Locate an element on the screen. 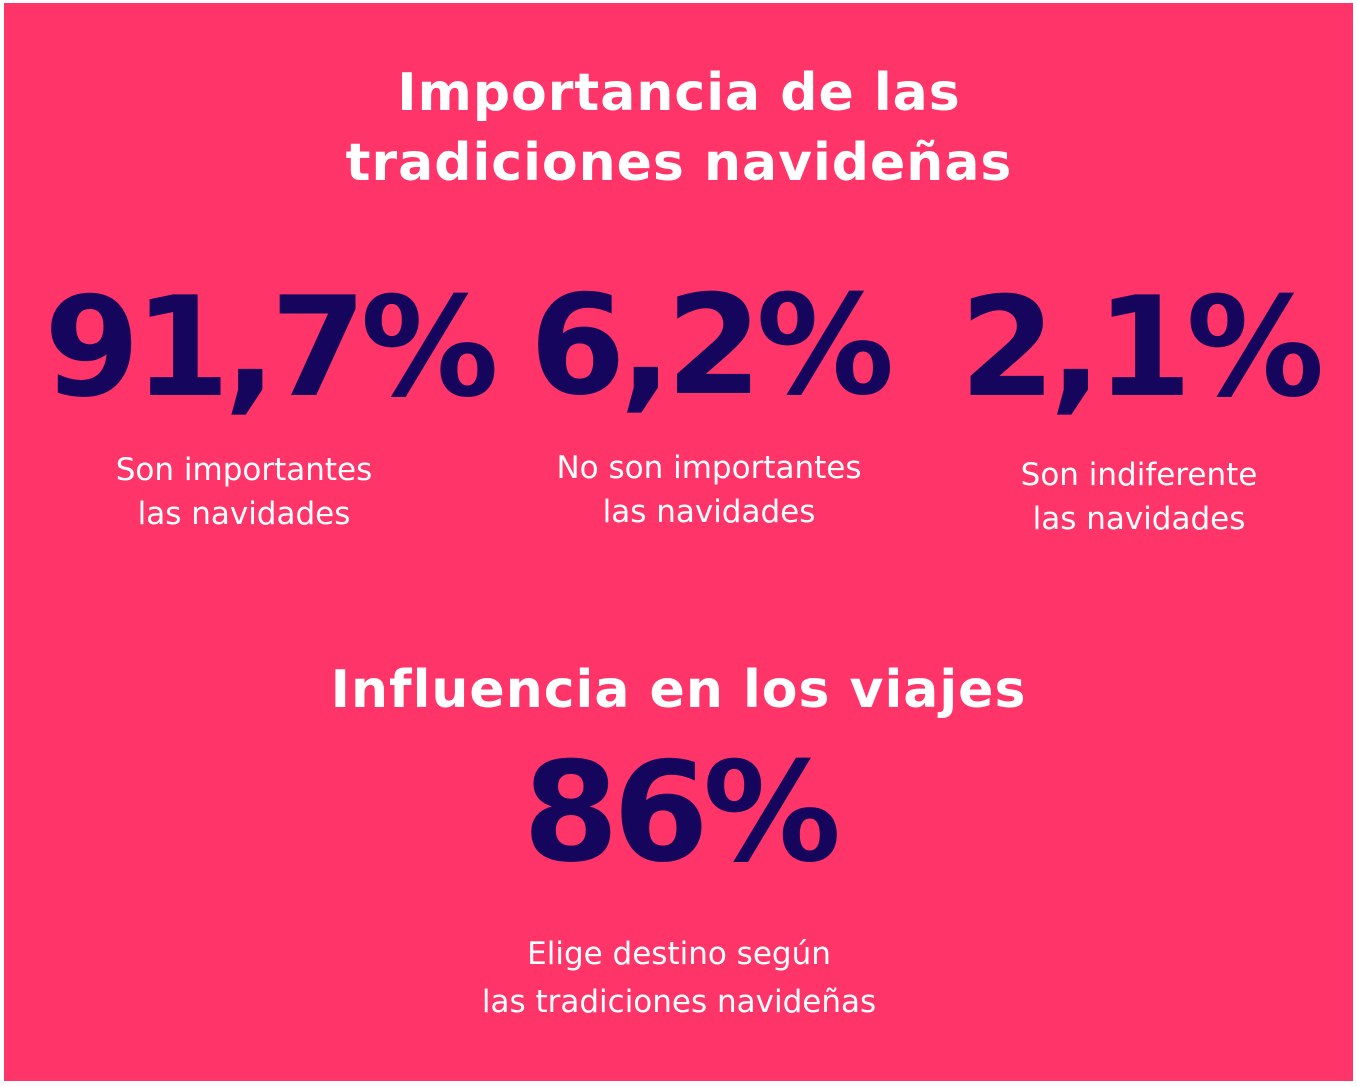  stat-important: 91,7% Son importantes las navidades is located at coordinates (271, 401).